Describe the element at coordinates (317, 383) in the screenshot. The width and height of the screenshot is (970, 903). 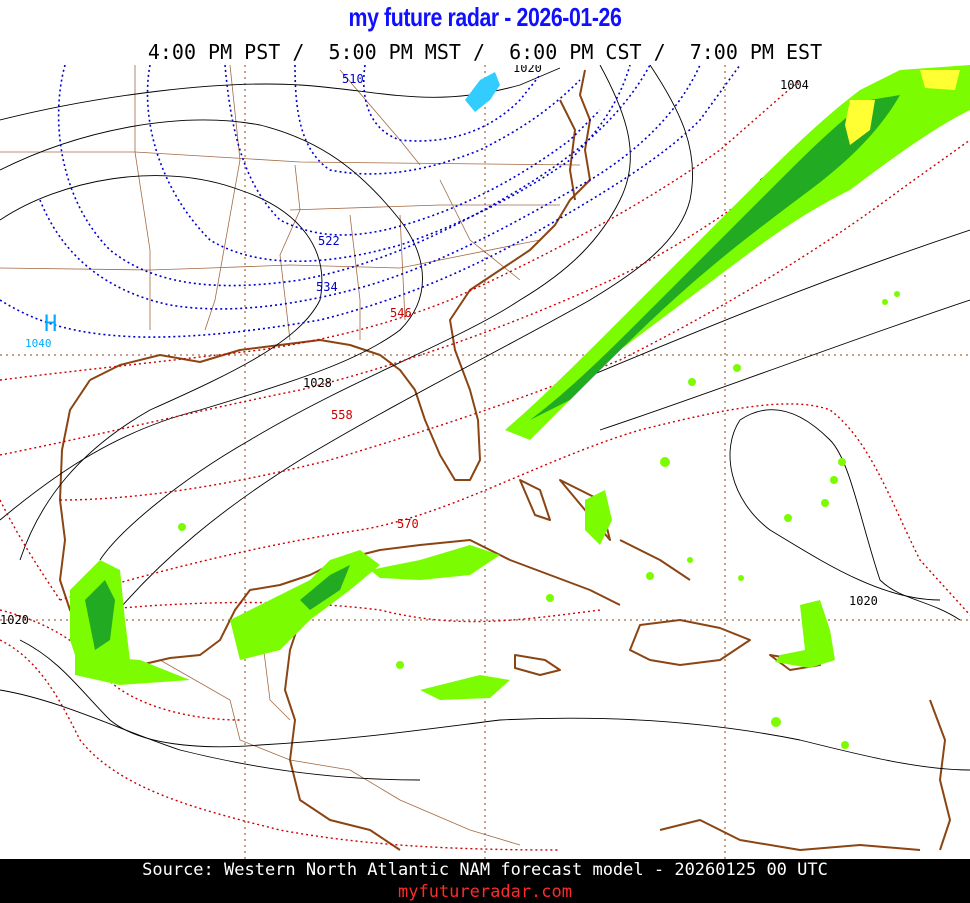
I see `isobar-label: 1028` at that location.